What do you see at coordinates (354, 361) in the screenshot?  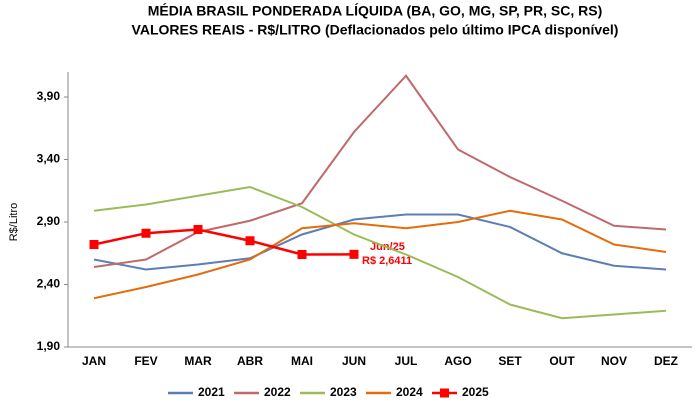 I see `x-tick-label: JUN` at bounding box center [354, 361].